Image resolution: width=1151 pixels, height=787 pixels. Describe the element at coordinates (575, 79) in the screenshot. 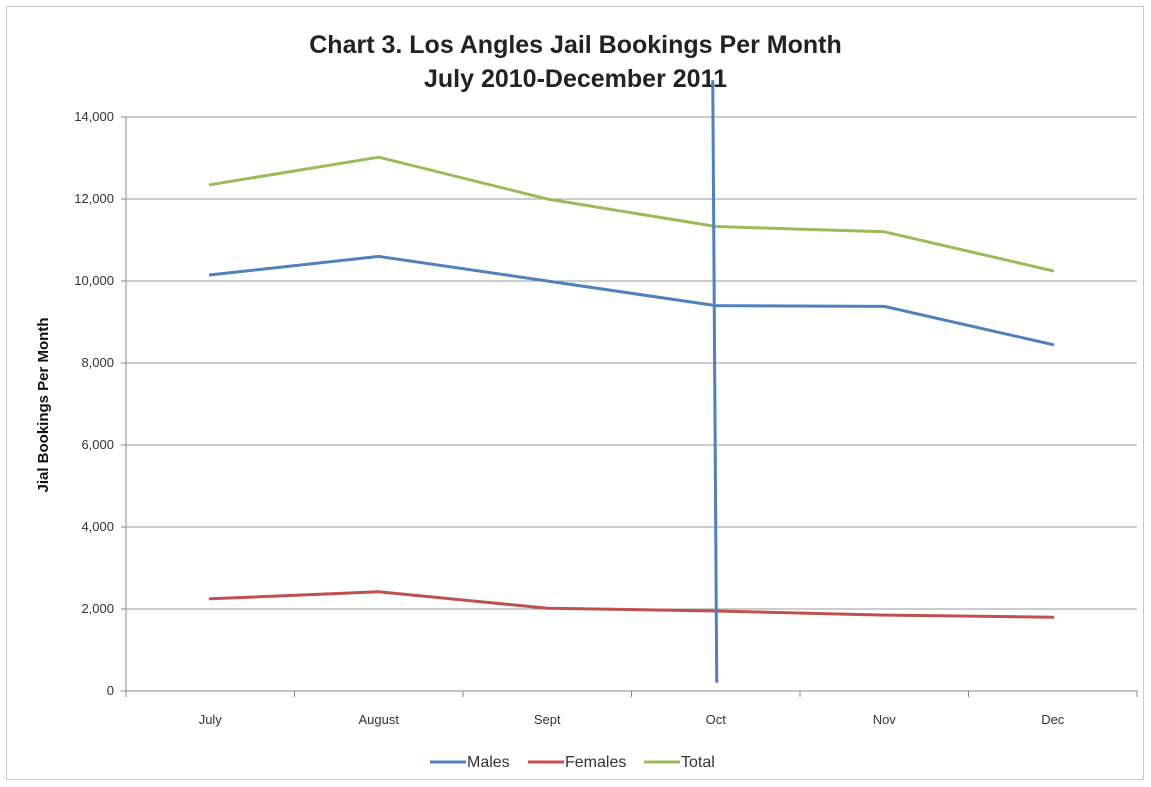

I see `chart-subtitle: July 2010-December 2011` at that location.